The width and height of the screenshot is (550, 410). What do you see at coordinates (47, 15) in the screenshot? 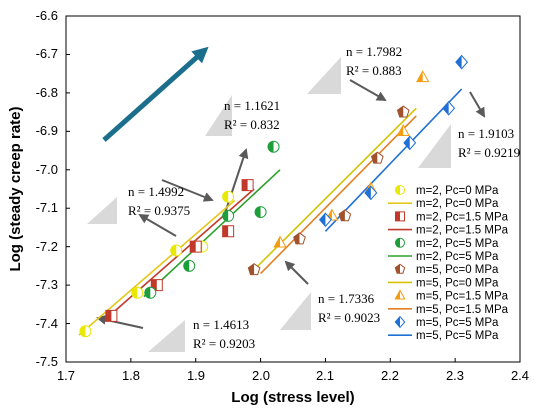
I see `y-tick-label: -6.6` at bounding box center [47, 15].